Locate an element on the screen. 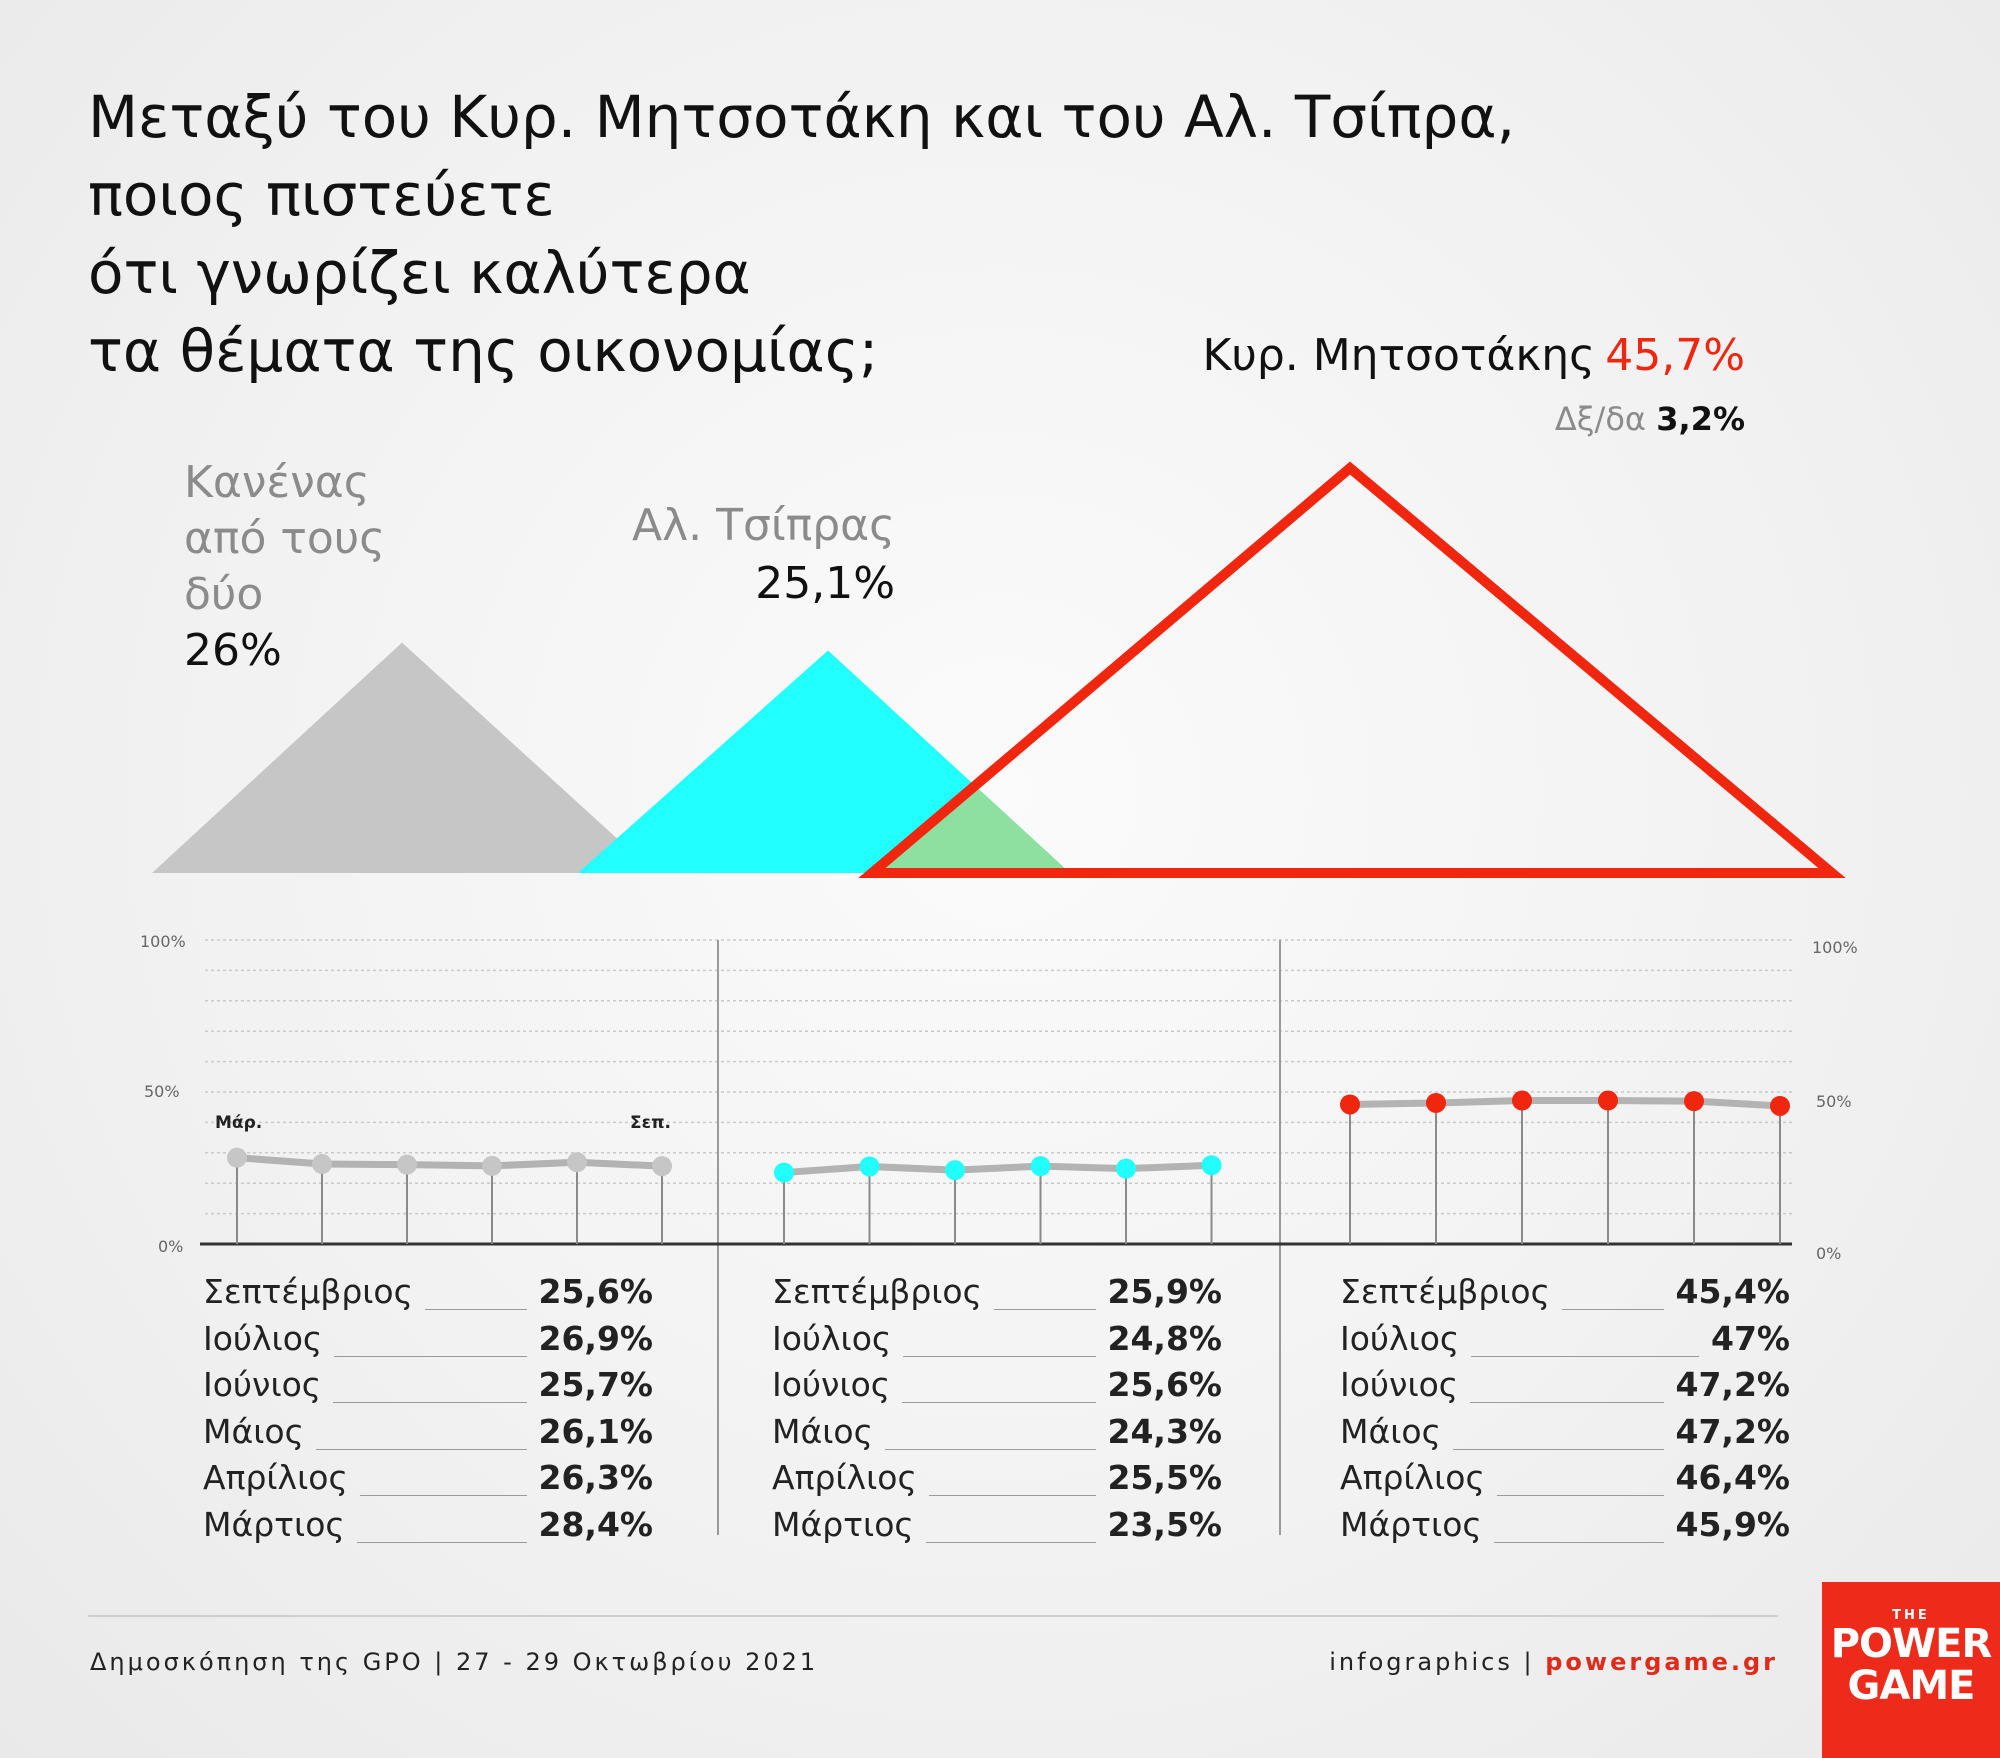  table-row: Σεπτέμβριος 25,9% is located at coordinates (997, 1295).